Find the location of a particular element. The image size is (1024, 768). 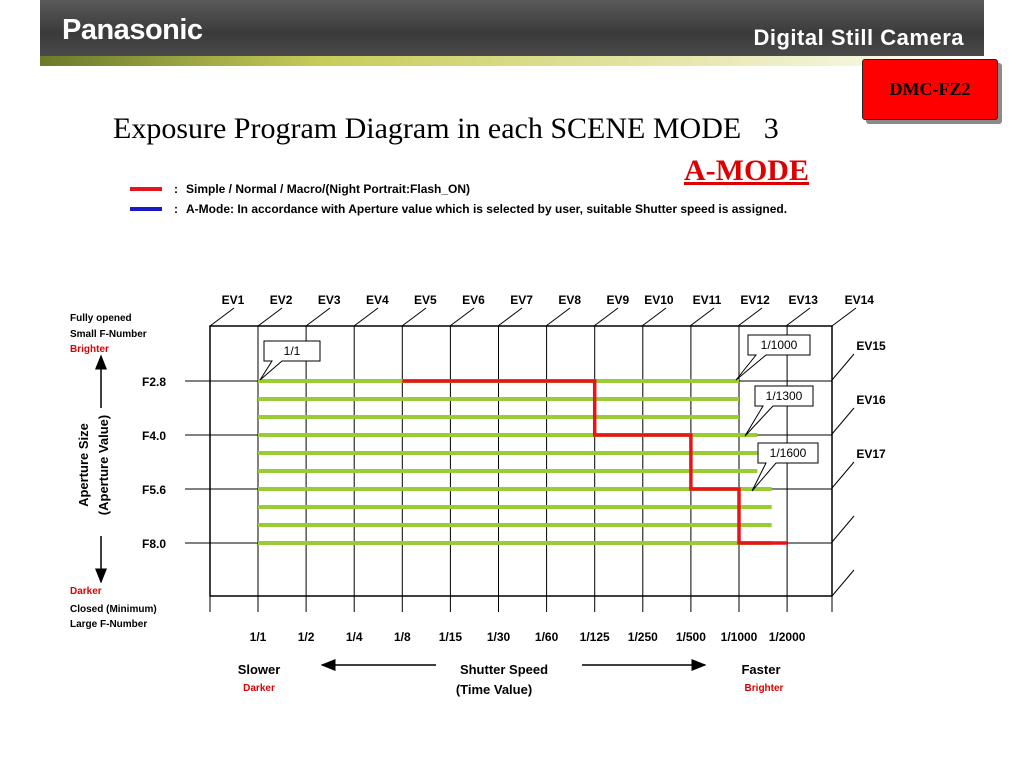

x-tick-label: 1/2 is located at coordinates (306, 637).